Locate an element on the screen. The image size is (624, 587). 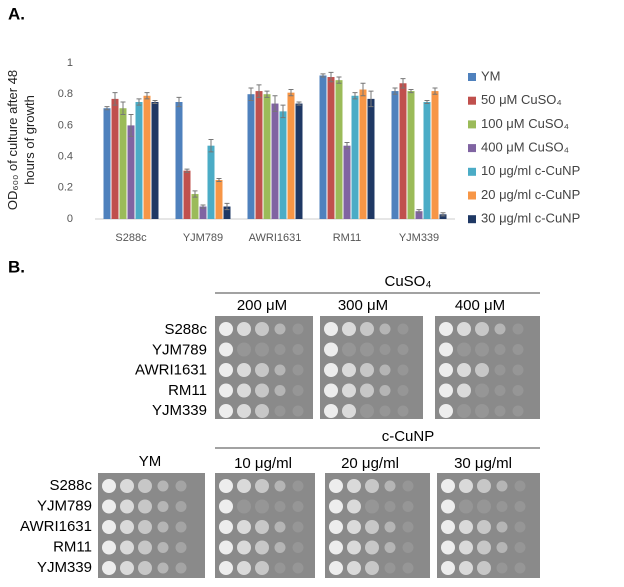
x-tick-label: S288c is located at coordinates (131, 238).